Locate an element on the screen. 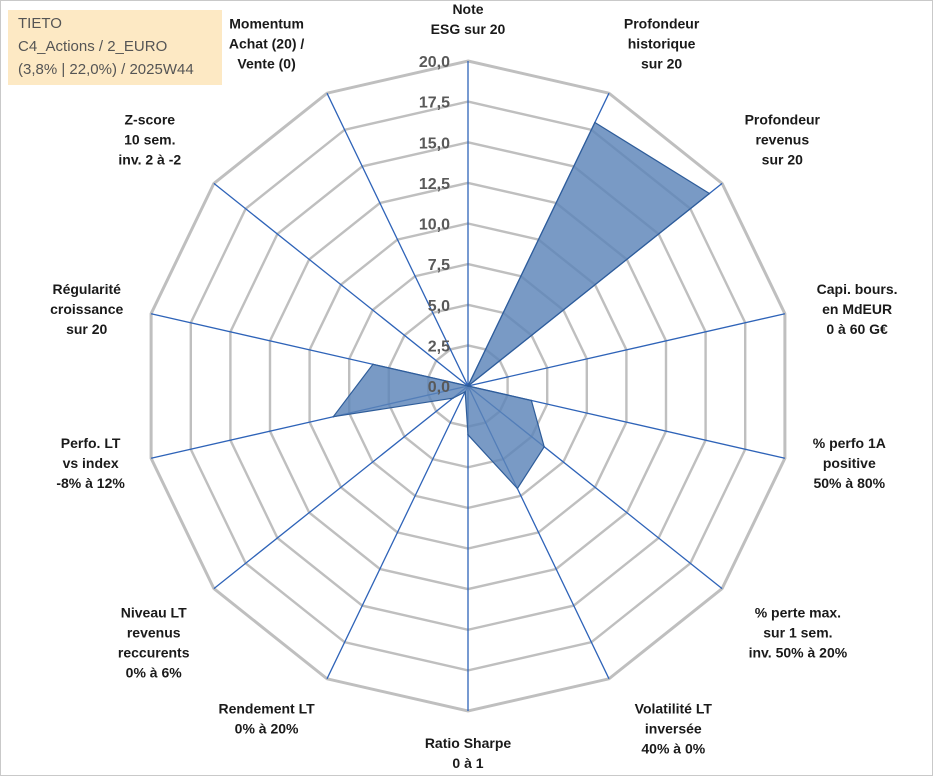 This screenshot has width=933, height=776. axis-label-9-line-2: reccurents is located at coordinates (154, 652).